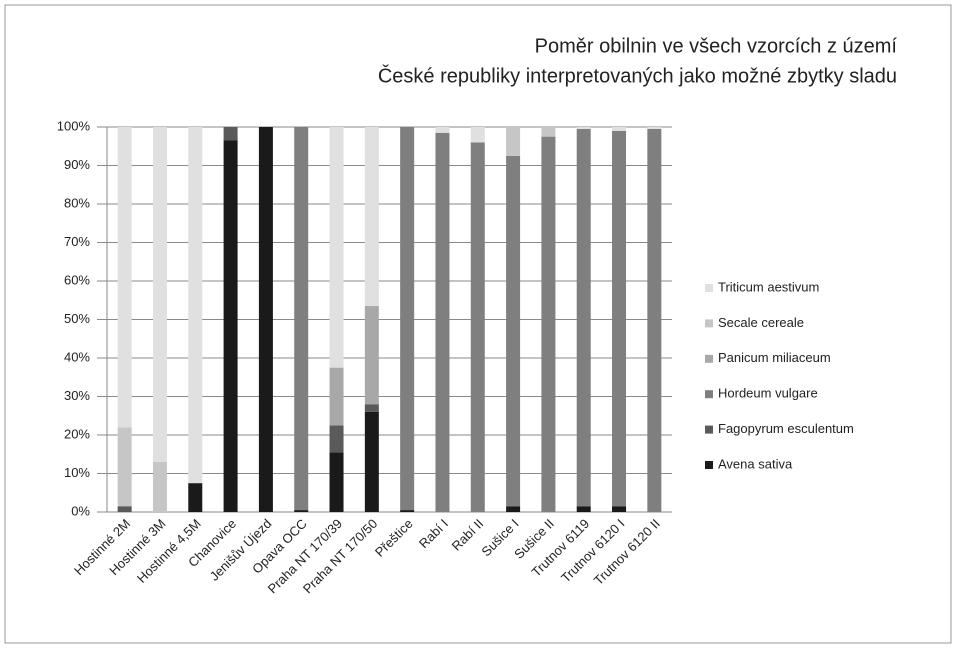  I want to click on y-tick-label: 90%, so click(77, 164).